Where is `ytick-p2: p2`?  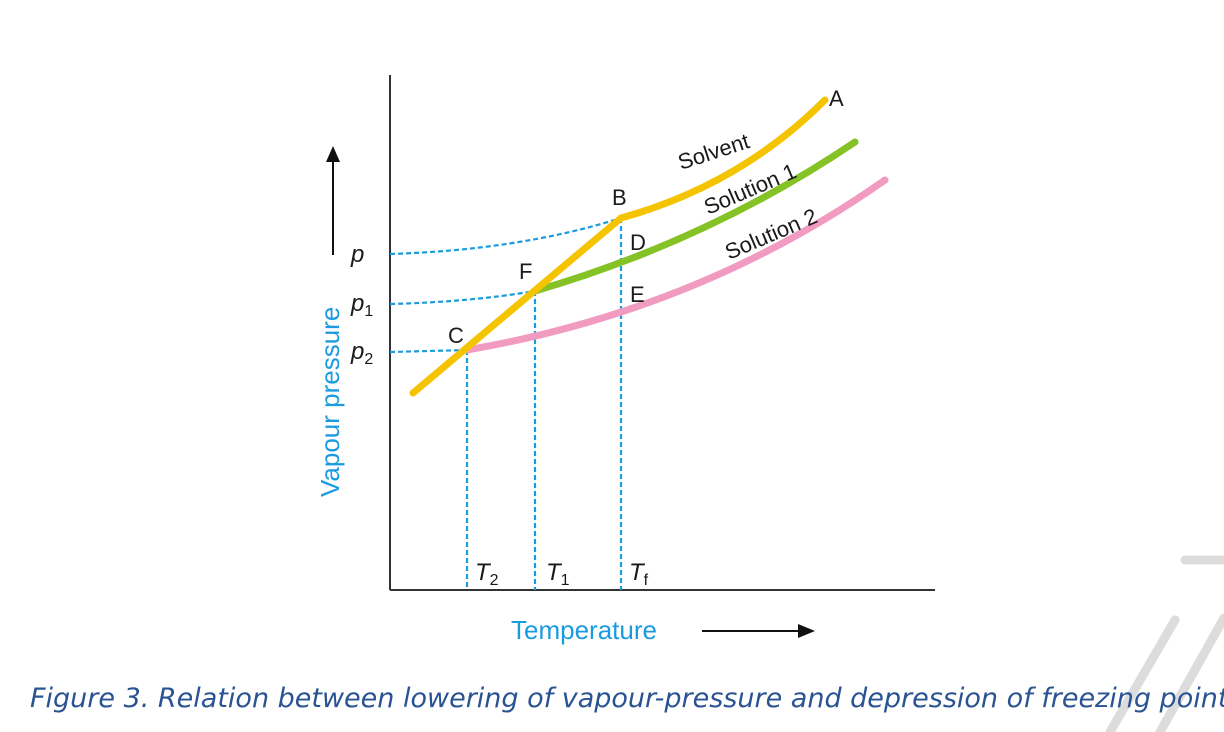
ytick-p2: p2 is located at coordinates (361, 353).